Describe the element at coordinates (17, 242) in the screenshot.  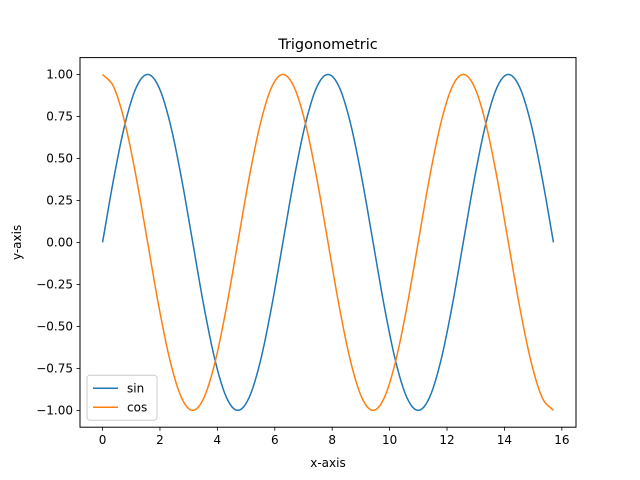
I see `y-axis-label: y-axis` at that location.